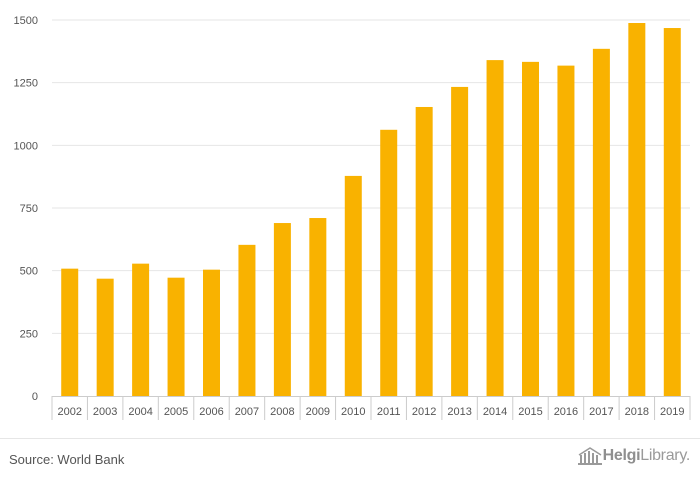 The width and height of the screenshot is (700, 483). What do you see at coordinates (318, 412) in the screenshot?
I see `x-tick-label: 2009` at bounding box center [318, 412].